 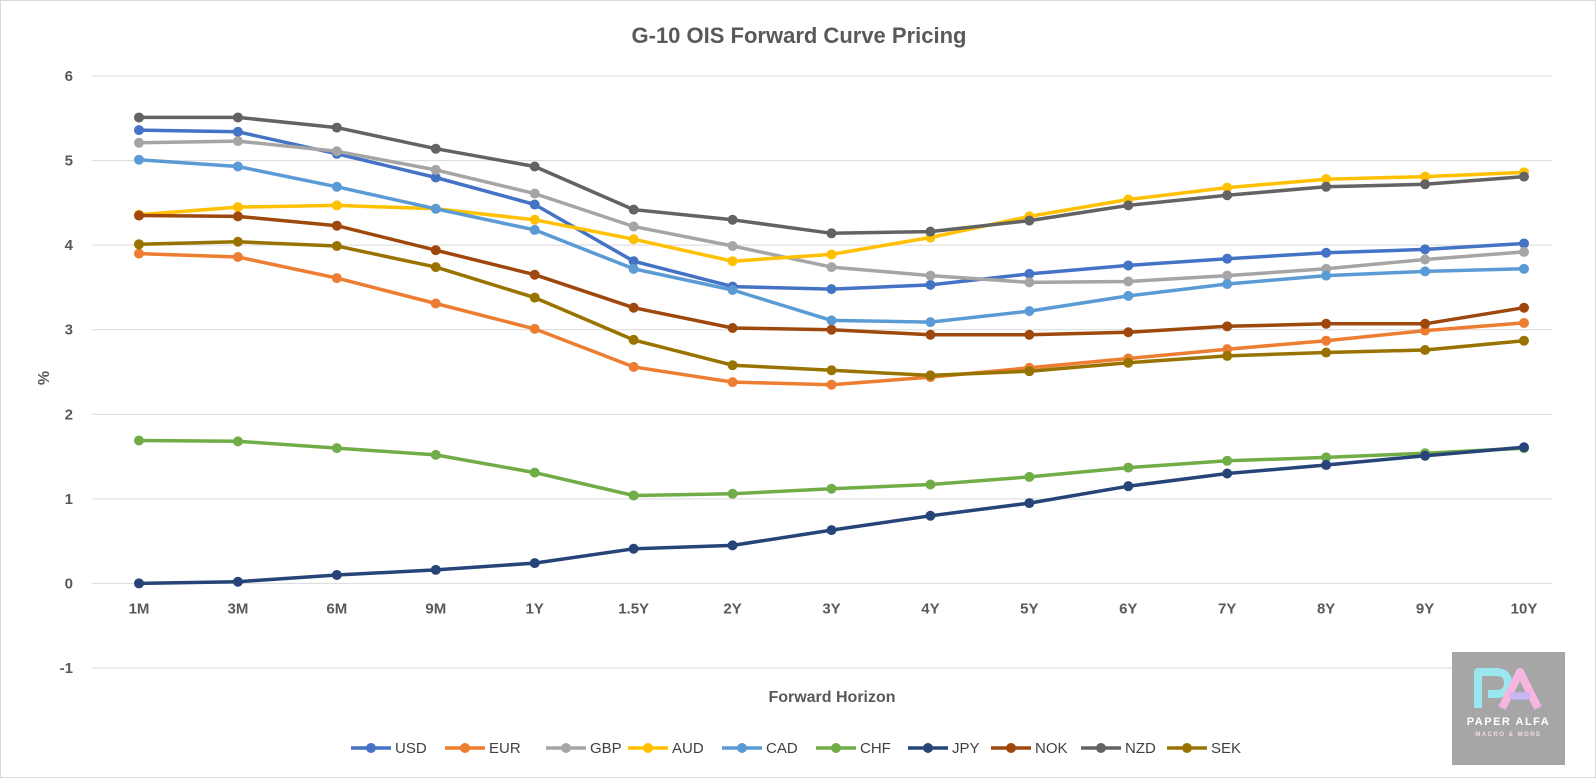 I want to click on x-tick-label: 1.5Y, so click(x=633, y=608).